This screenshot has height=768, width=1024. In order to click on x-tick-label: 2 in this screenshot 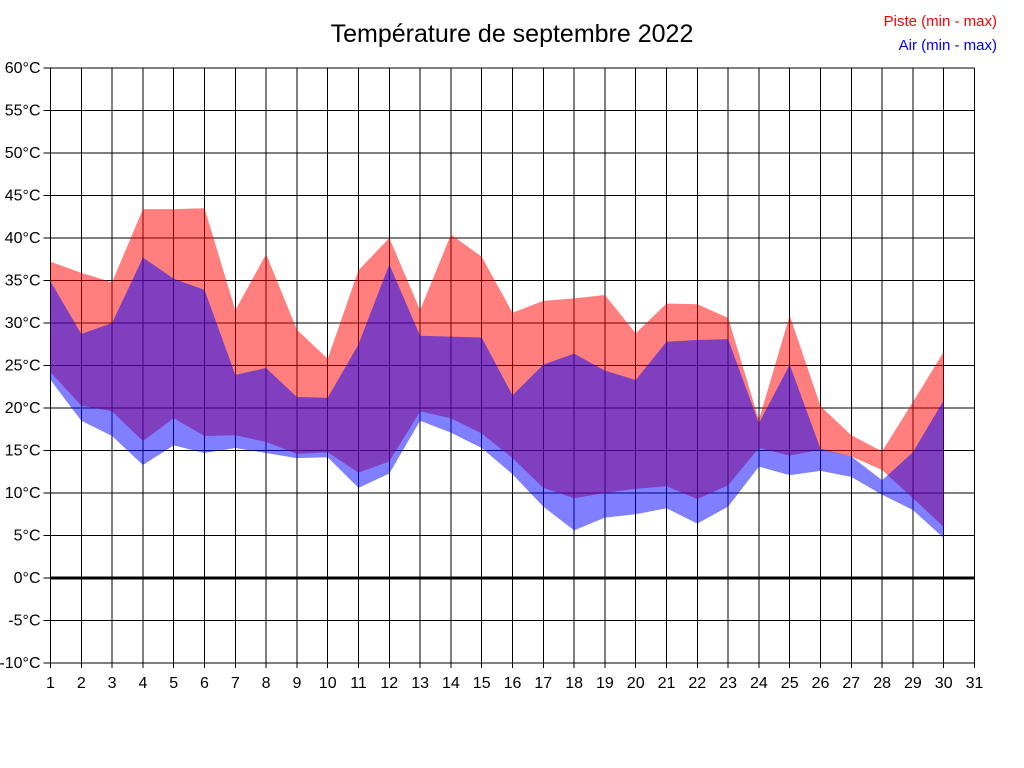, I will do `click(81, 683)`.